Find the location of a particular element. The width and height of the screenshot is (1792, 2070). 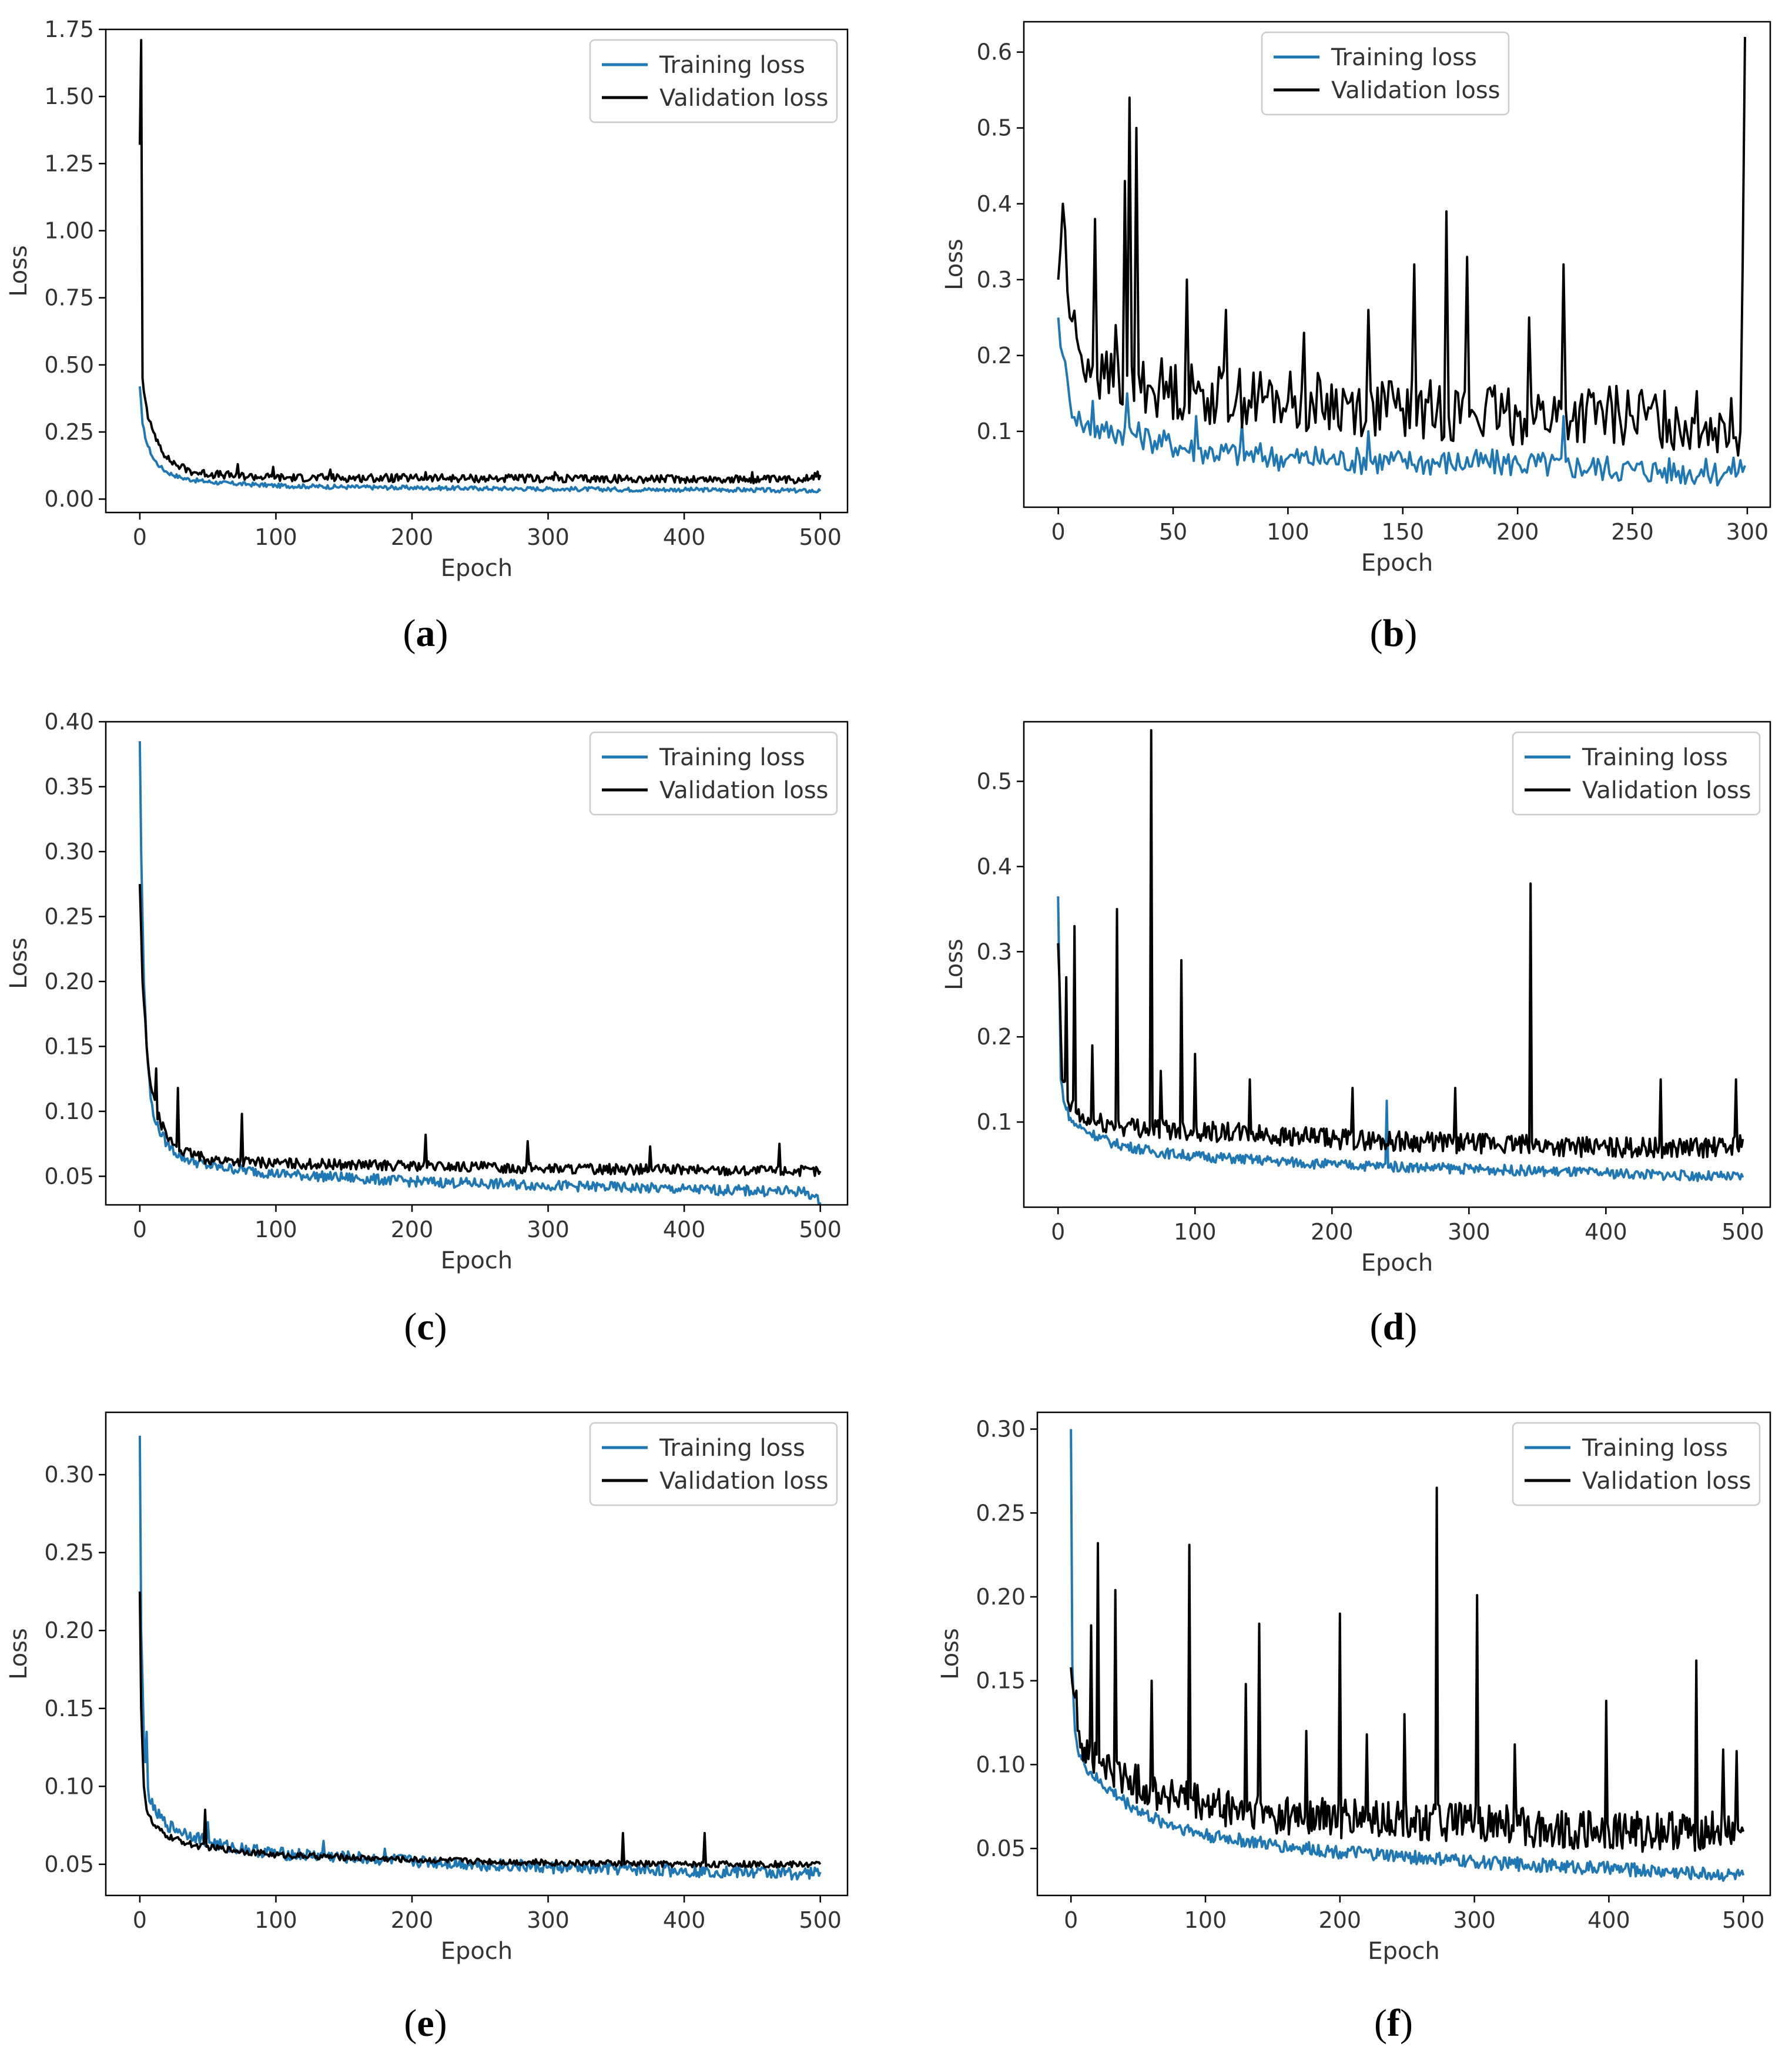

caption-a: (a) is located at coordinates (425, 634).